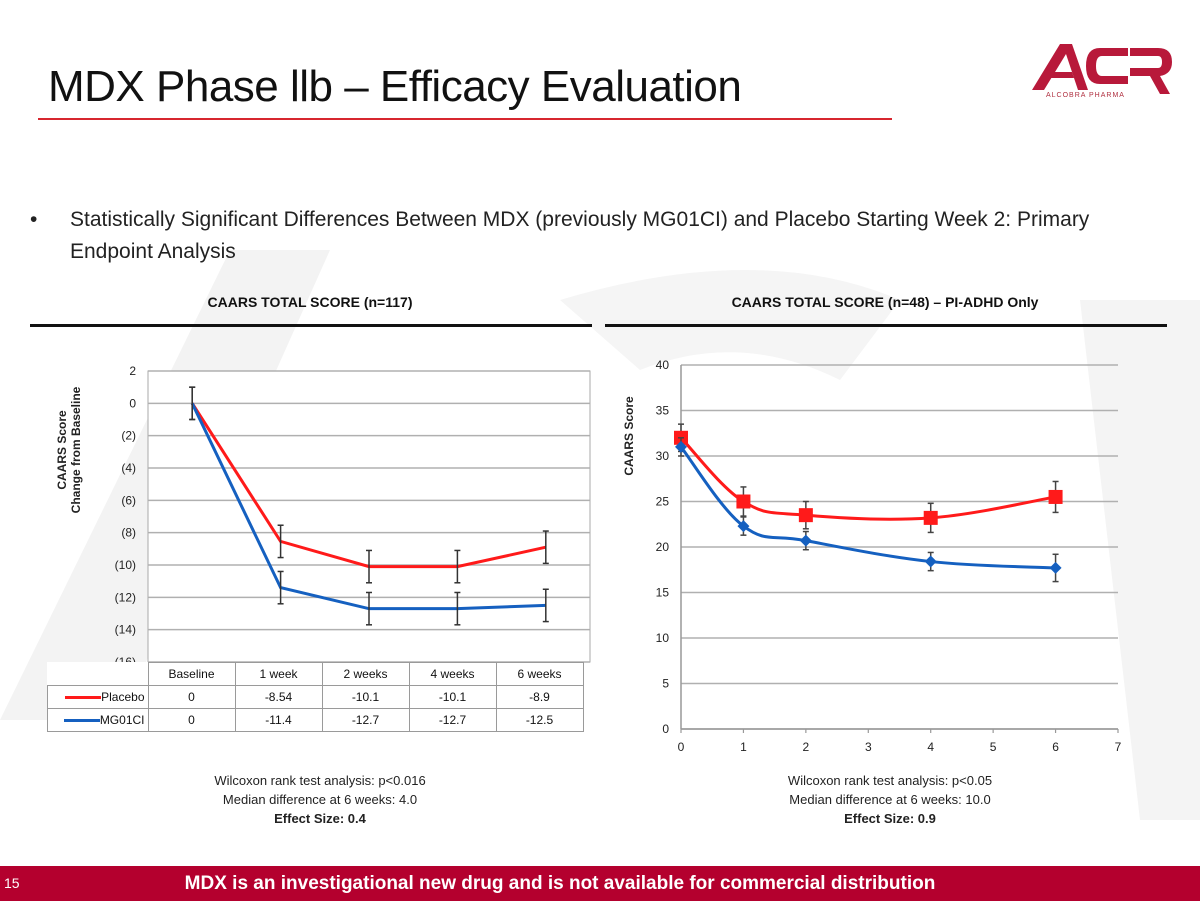 This screenshot has height=901, width=1200. Describe the element at coordinates (681, 747) in the screenshot. I see `x-tick-label: 0` at that location.